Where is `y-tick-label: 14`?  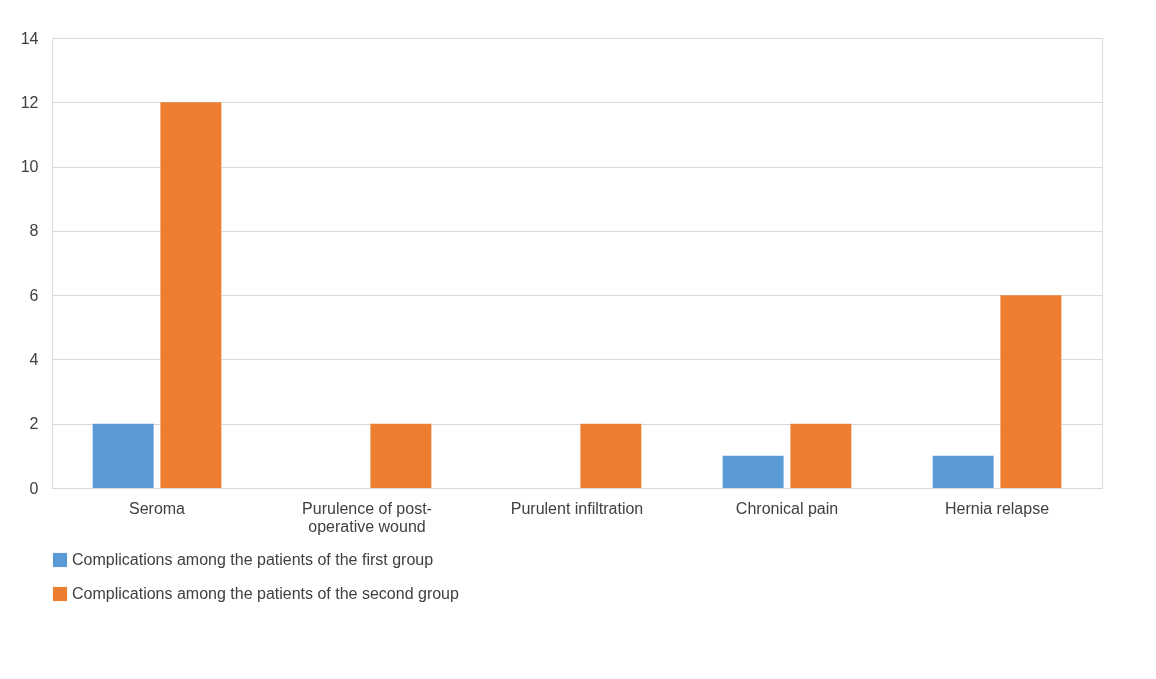
y-tick-label: 14 is located at coordinates (29, 38).